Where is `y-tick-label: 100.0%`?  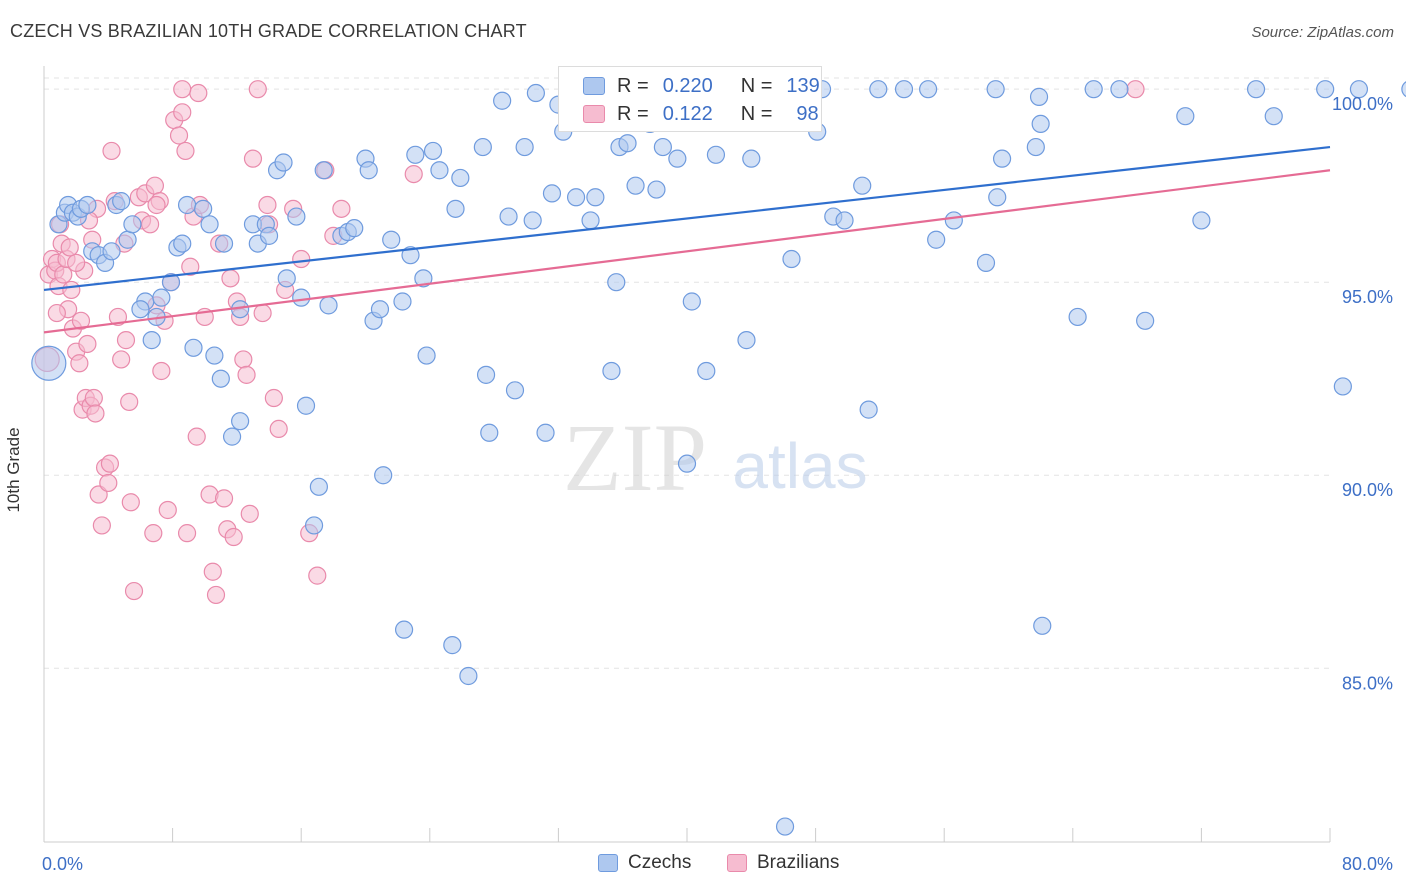 y-tick-label: 100.0% is located at coordinates (1362, 104).